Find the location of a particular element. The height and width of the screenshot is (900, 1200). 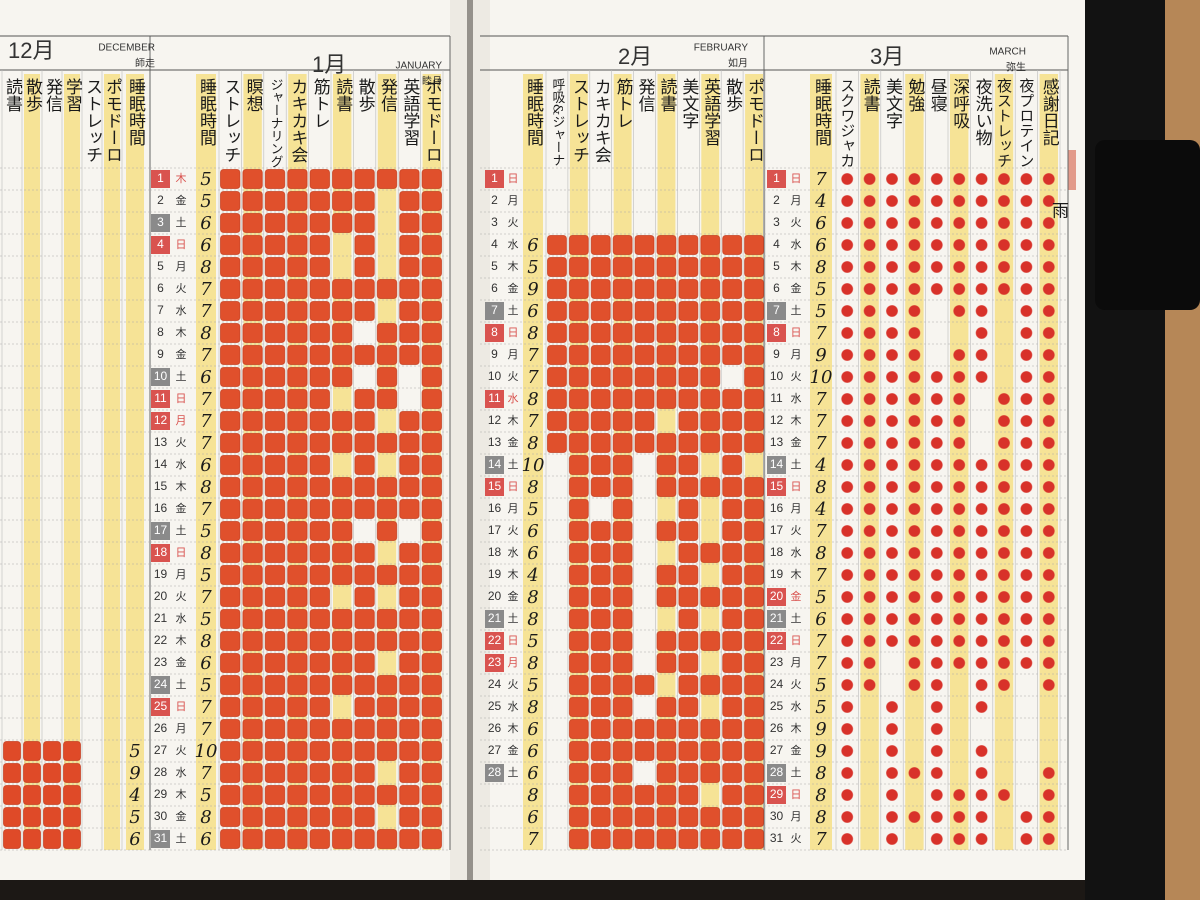

day-number: 21 is located at coordinates (777, 618).